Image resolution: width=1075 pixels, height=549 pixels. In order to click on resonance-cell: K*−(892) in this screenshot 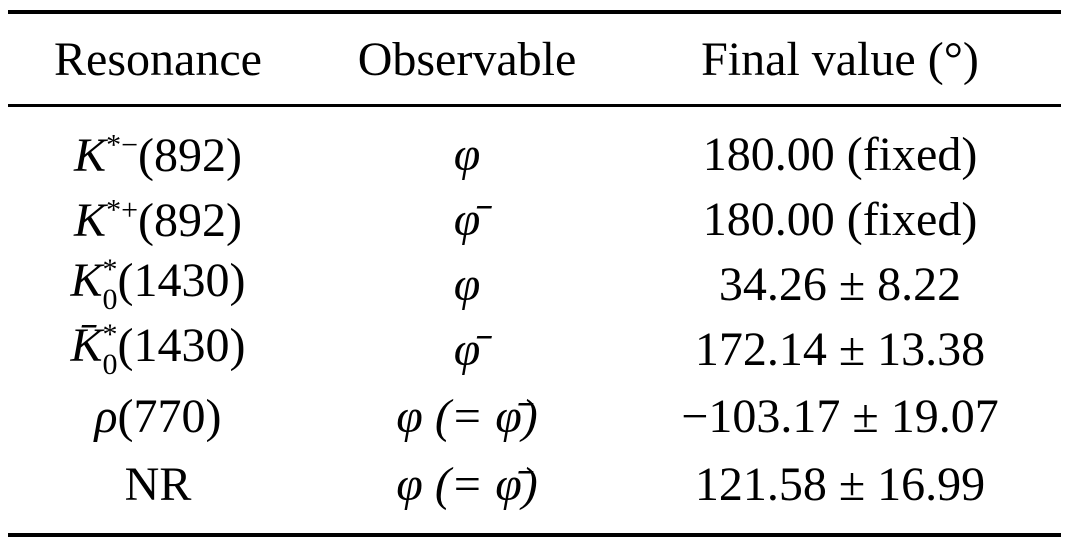, I will do `click(158, 155)`.